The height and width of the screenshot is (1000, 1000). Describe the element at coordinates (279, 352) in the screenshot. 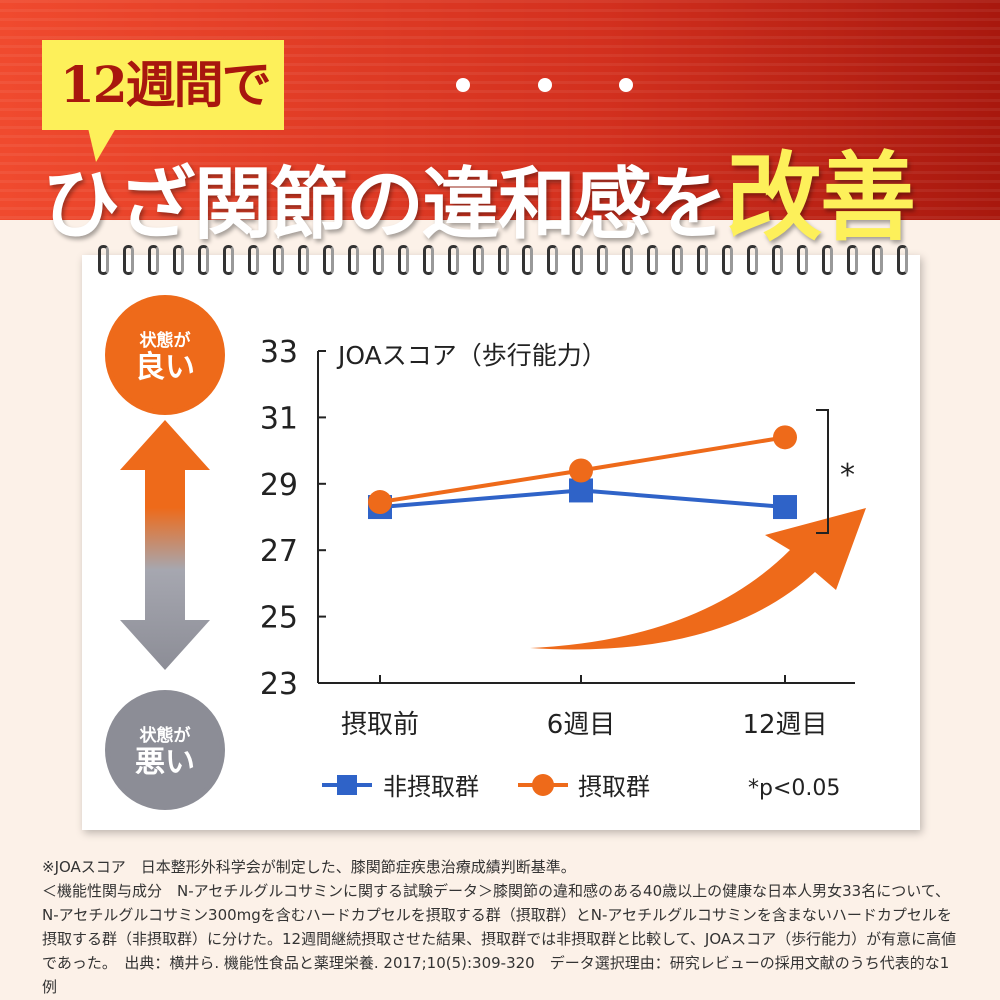

I see `y-tick-label: 33` at that location.